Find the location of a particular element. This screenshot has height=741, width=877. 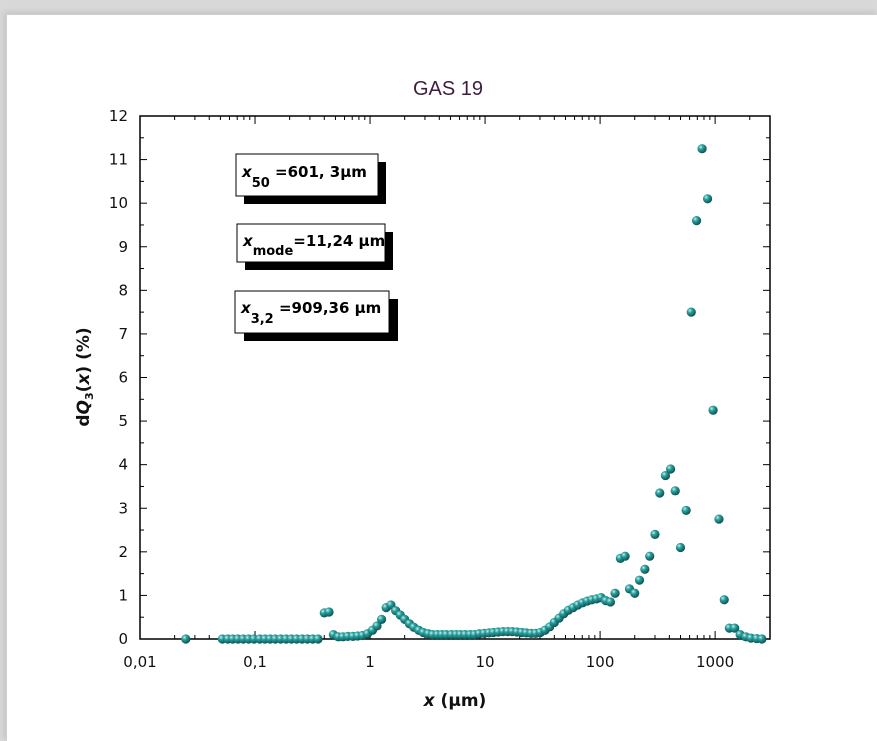

svg-text: x50 =601, 3μm is located at coordinates (304, 177).